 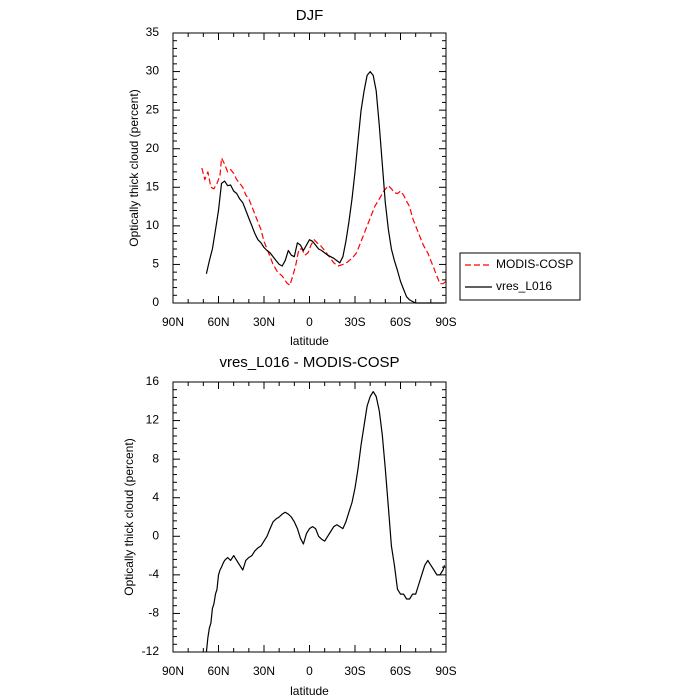 I want to click on series-line-vres-l016, so click(x=325, y=187).